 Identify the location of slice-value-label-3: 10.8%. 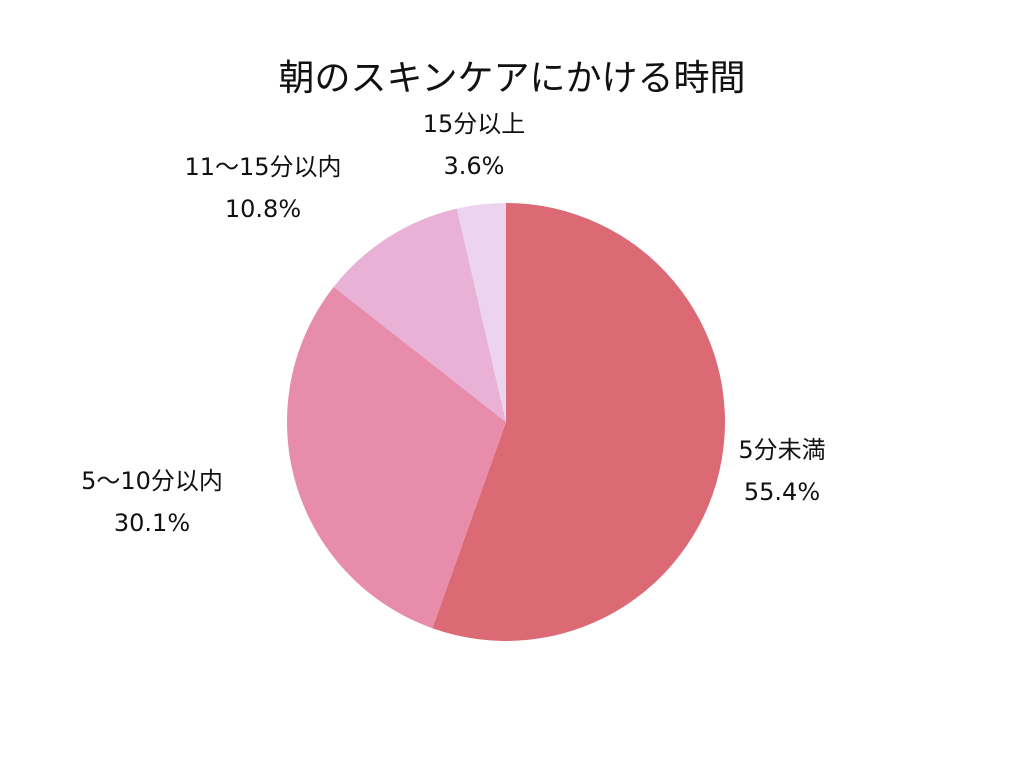
(263, 209).